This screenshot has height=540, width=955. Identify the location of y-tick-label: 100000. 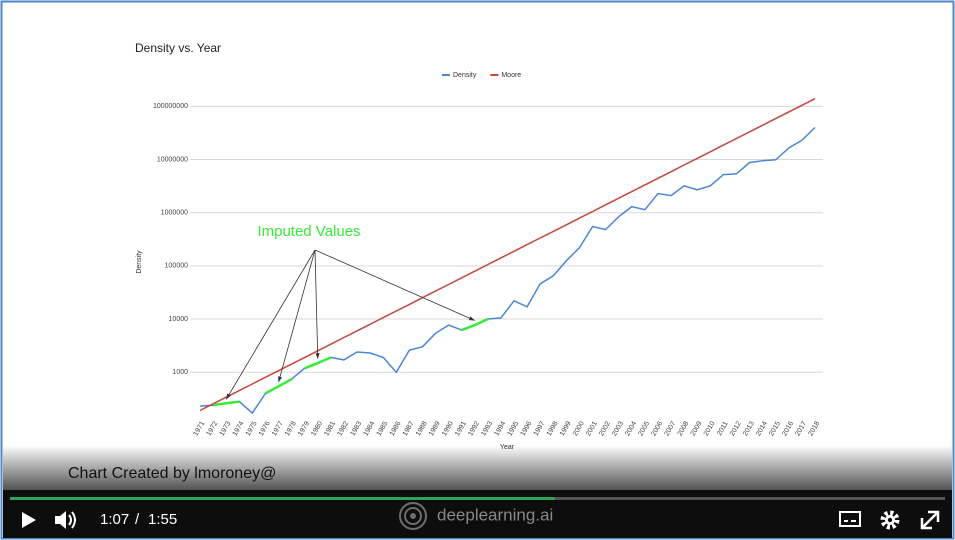
(176, 266).